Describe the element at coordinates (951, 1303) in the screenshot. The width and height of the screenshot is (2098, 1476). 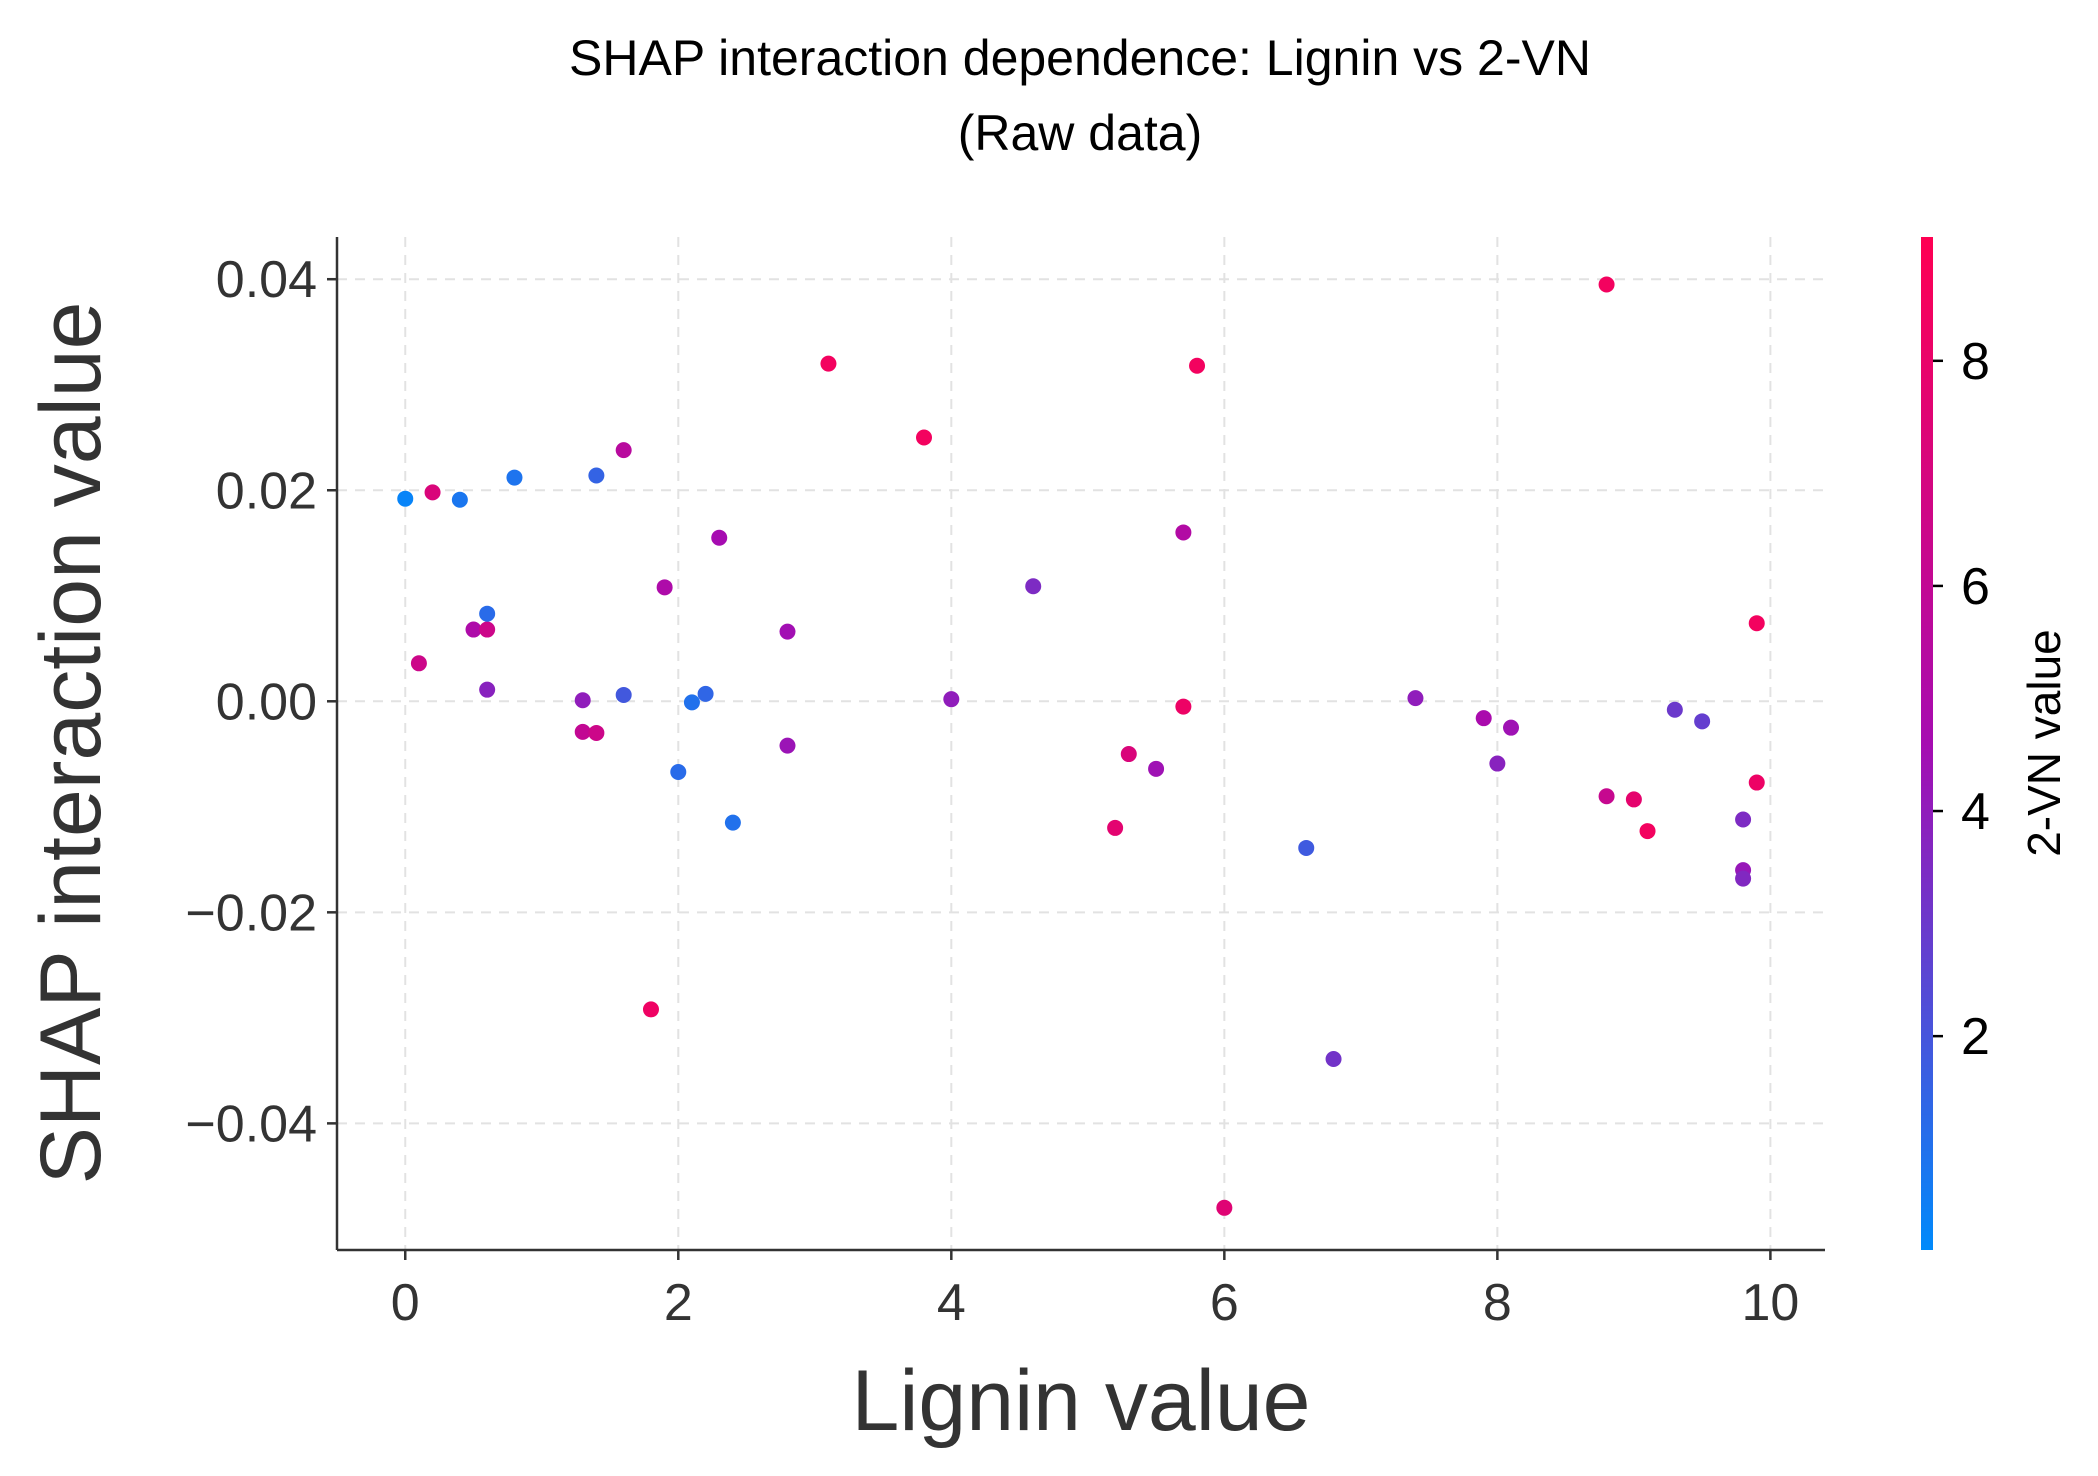
I see `x-tick-label: 4` at that location.